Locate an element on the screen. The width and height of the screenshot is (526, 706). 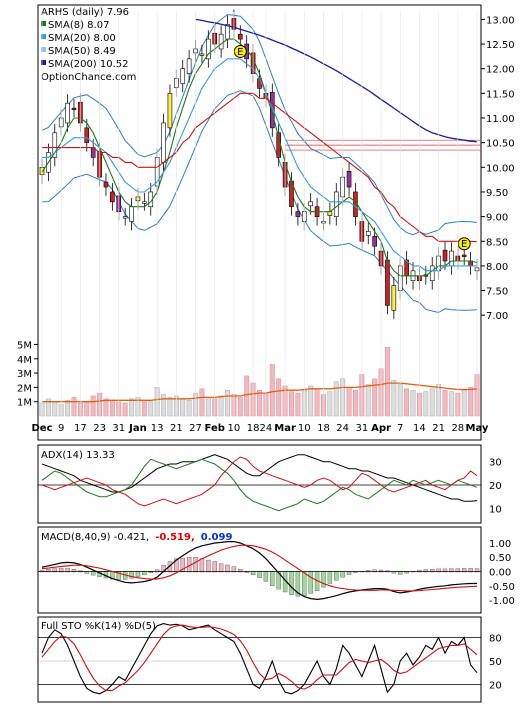
macd-tick-label: 0.00 is located at coordinates (500, 573).